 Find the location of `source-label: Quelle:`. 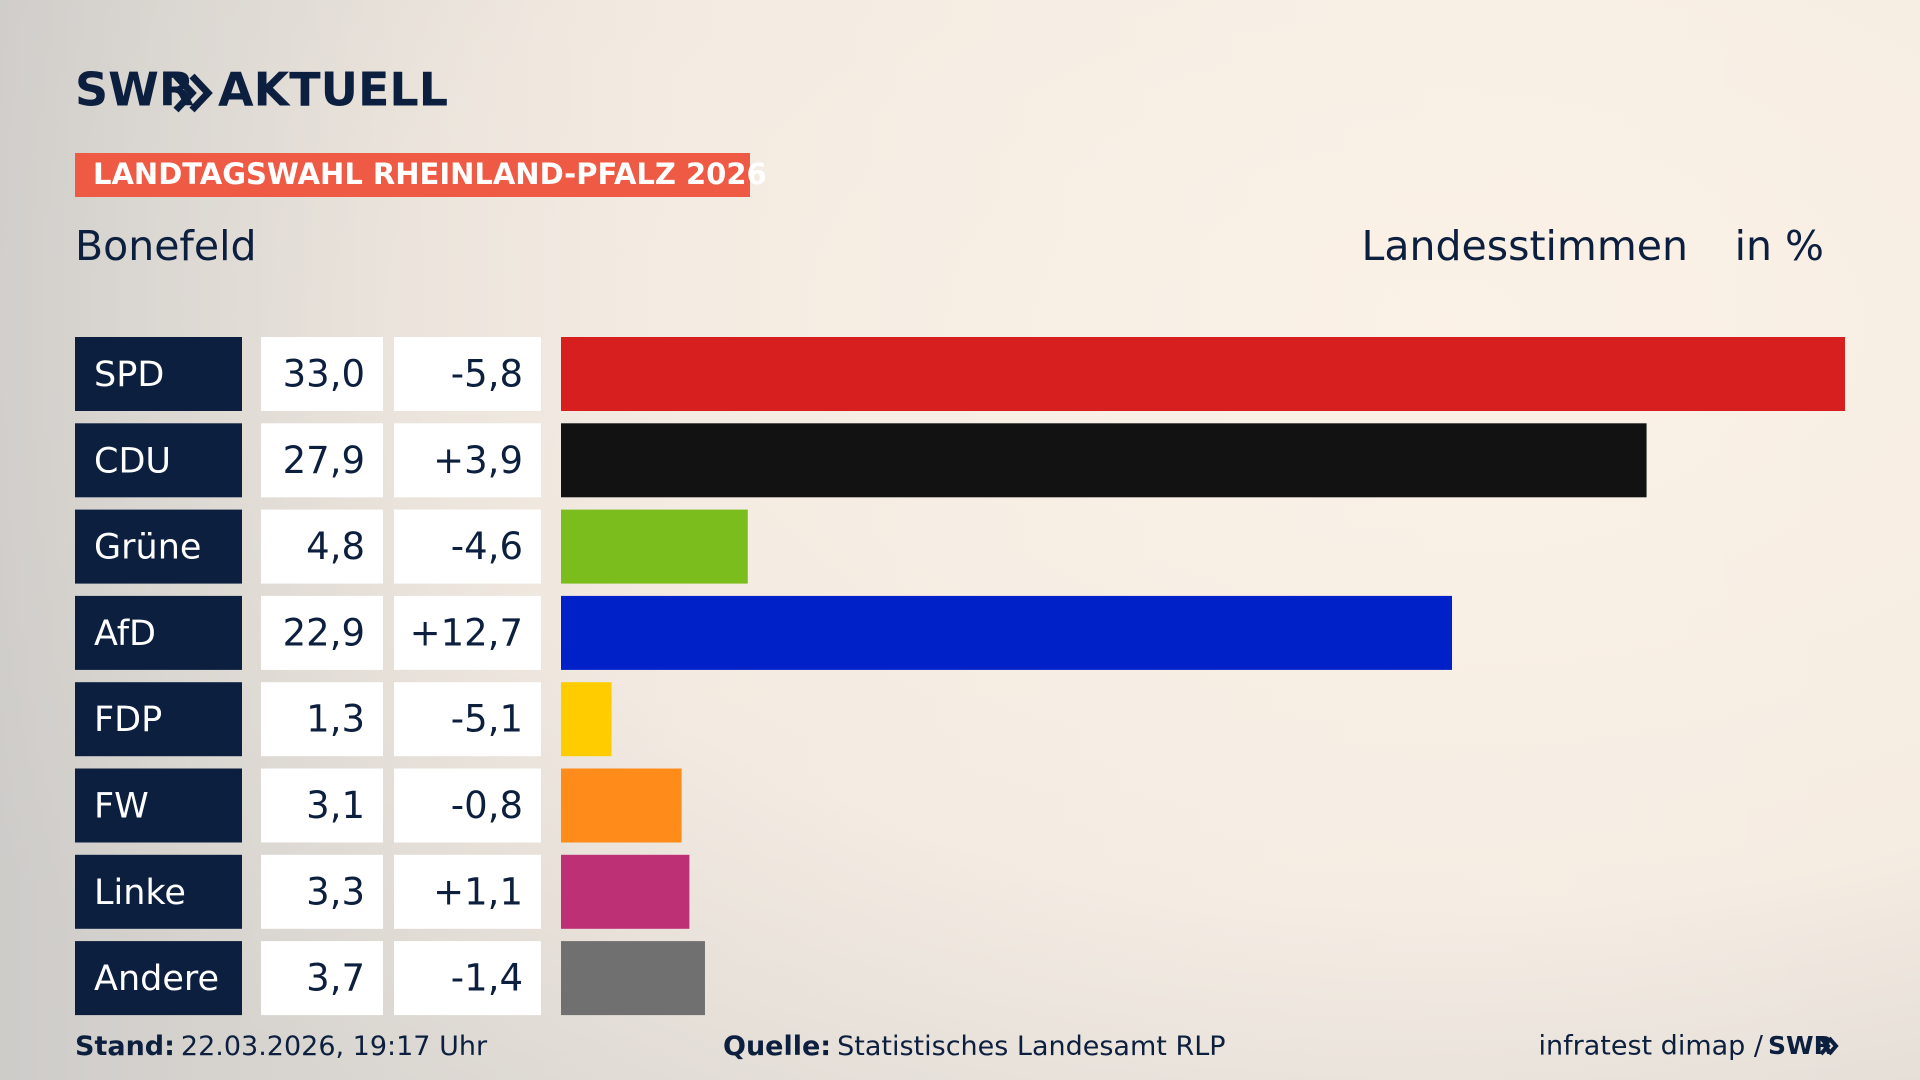

source-label: Quelle: is located at coordinates (777, 1046).